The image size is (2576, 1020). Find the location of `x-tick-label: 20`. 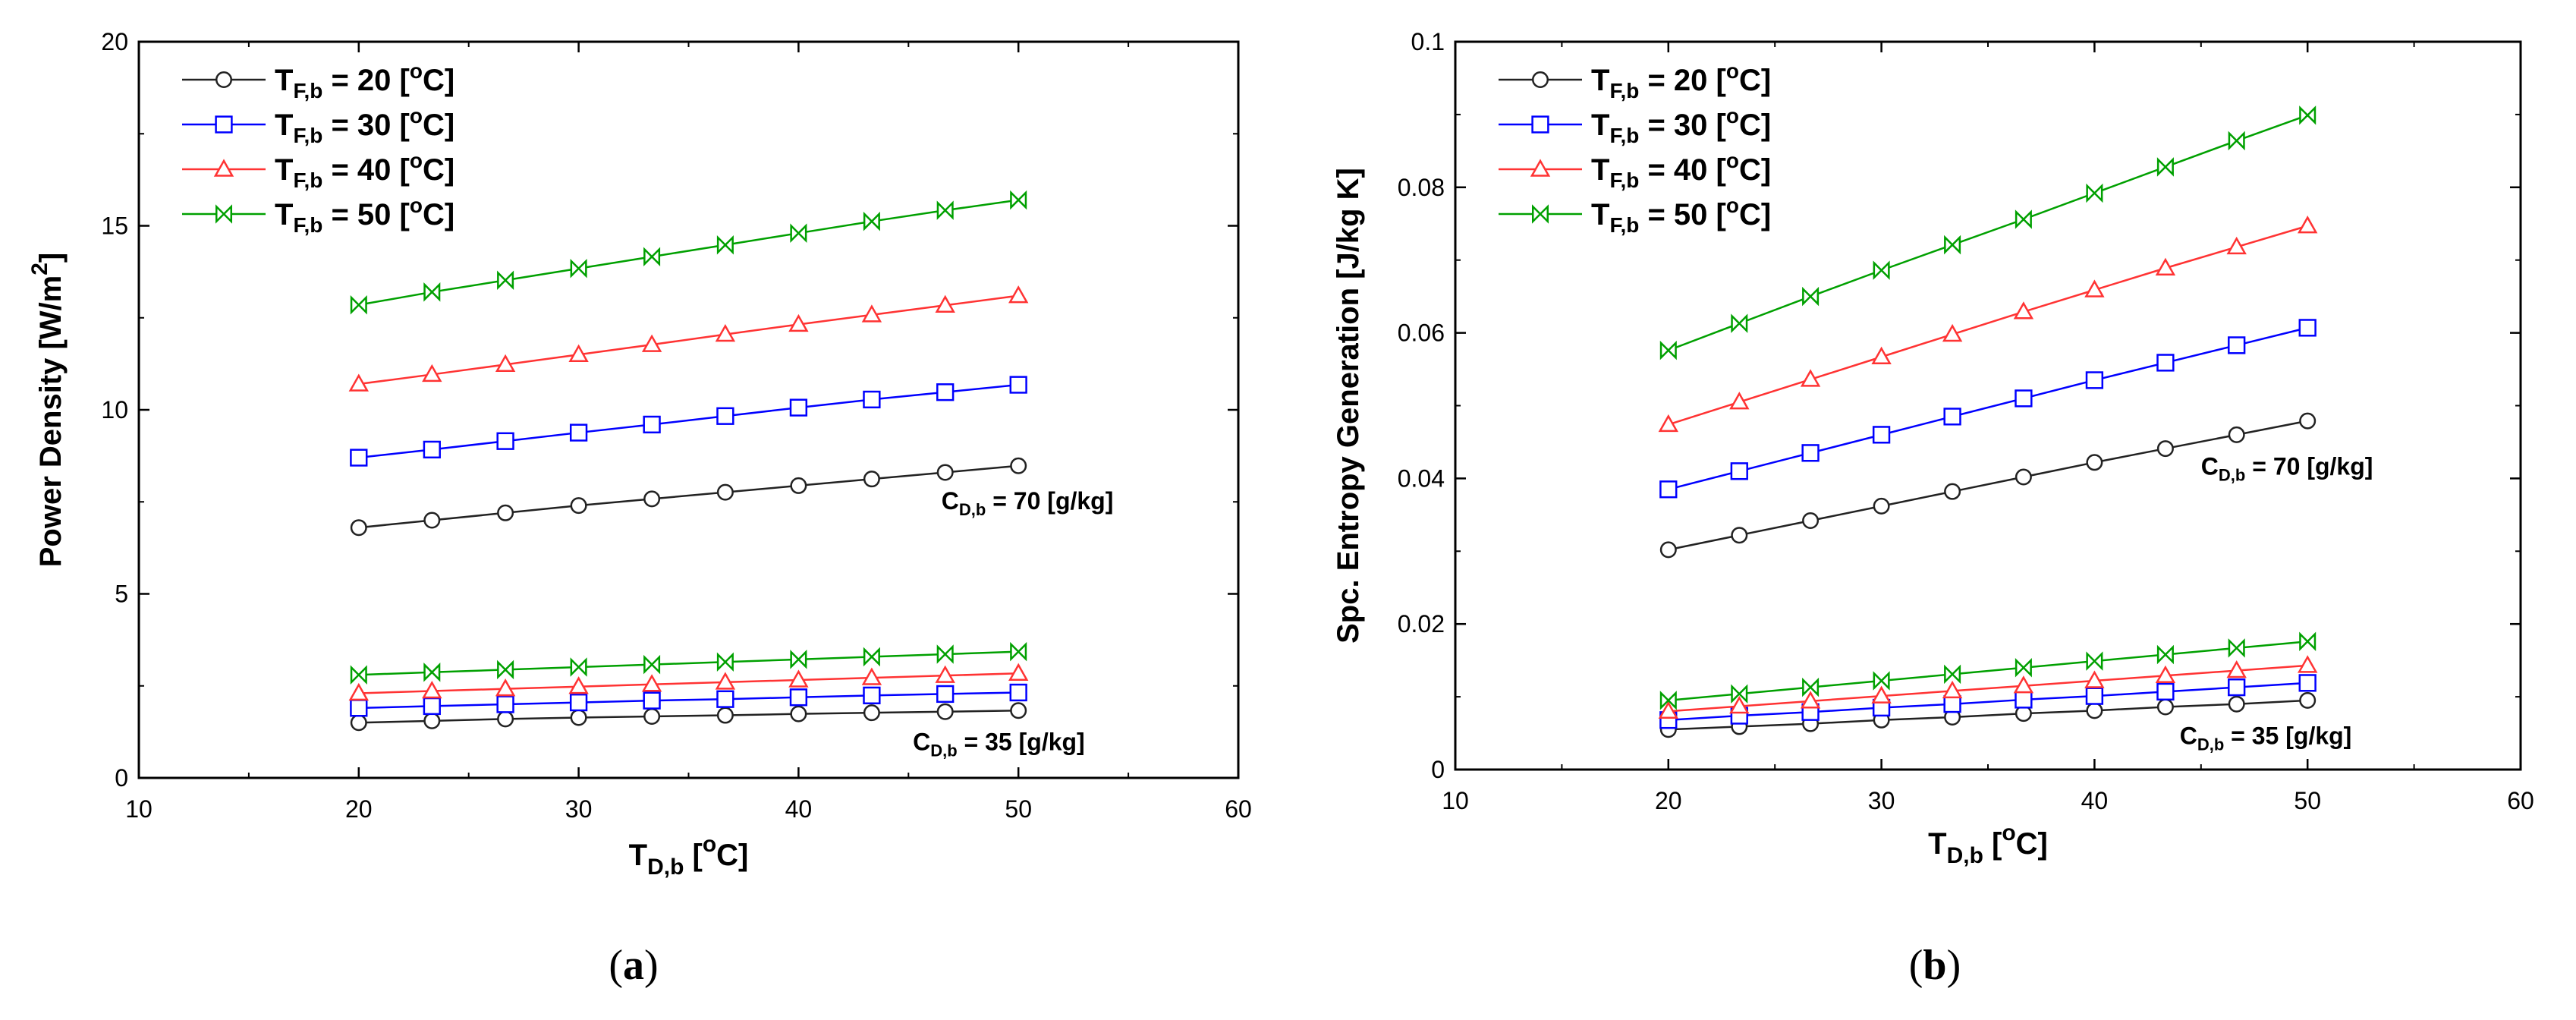

x-tick-label: 20 is located at coordinates (1668, 800).